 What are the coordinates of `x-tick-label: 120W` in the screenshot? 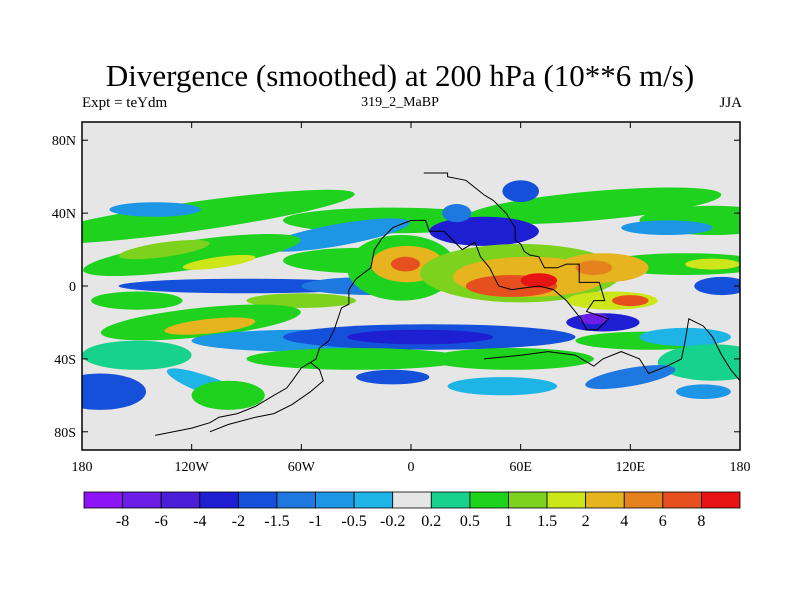 It's located at (192, 467).